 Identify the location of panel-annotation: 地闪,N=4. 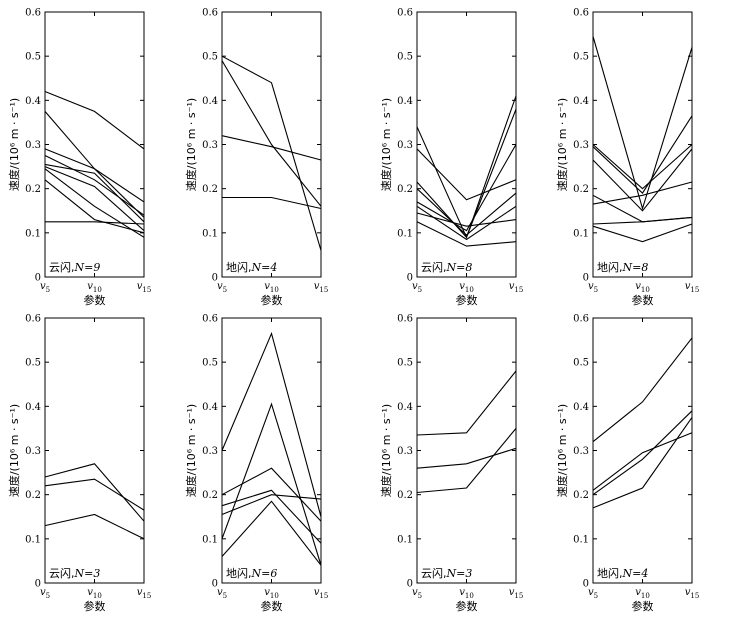
(622, 573).